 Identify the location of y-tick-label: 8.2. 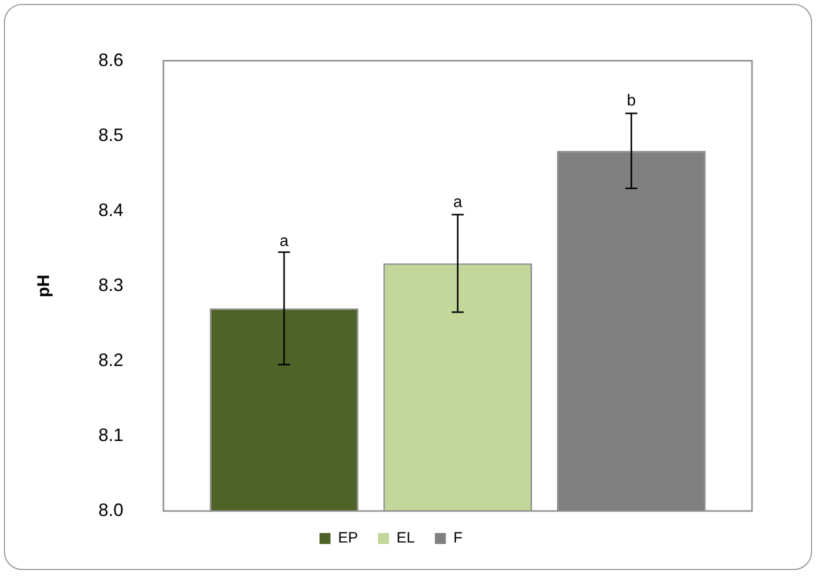
(111, 360).